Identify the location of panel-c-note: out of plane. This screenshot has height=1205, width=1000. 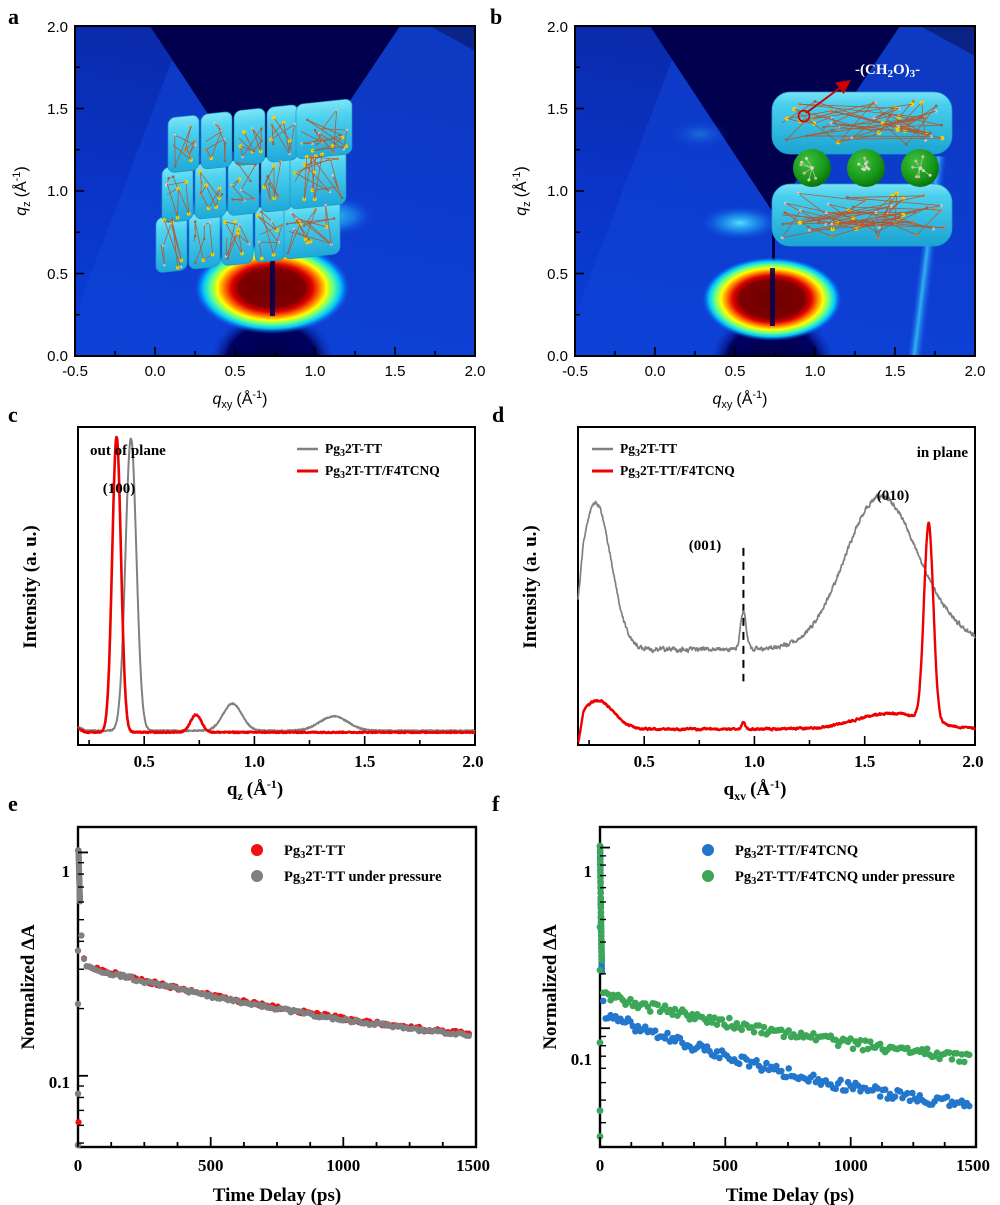
(128, 451).